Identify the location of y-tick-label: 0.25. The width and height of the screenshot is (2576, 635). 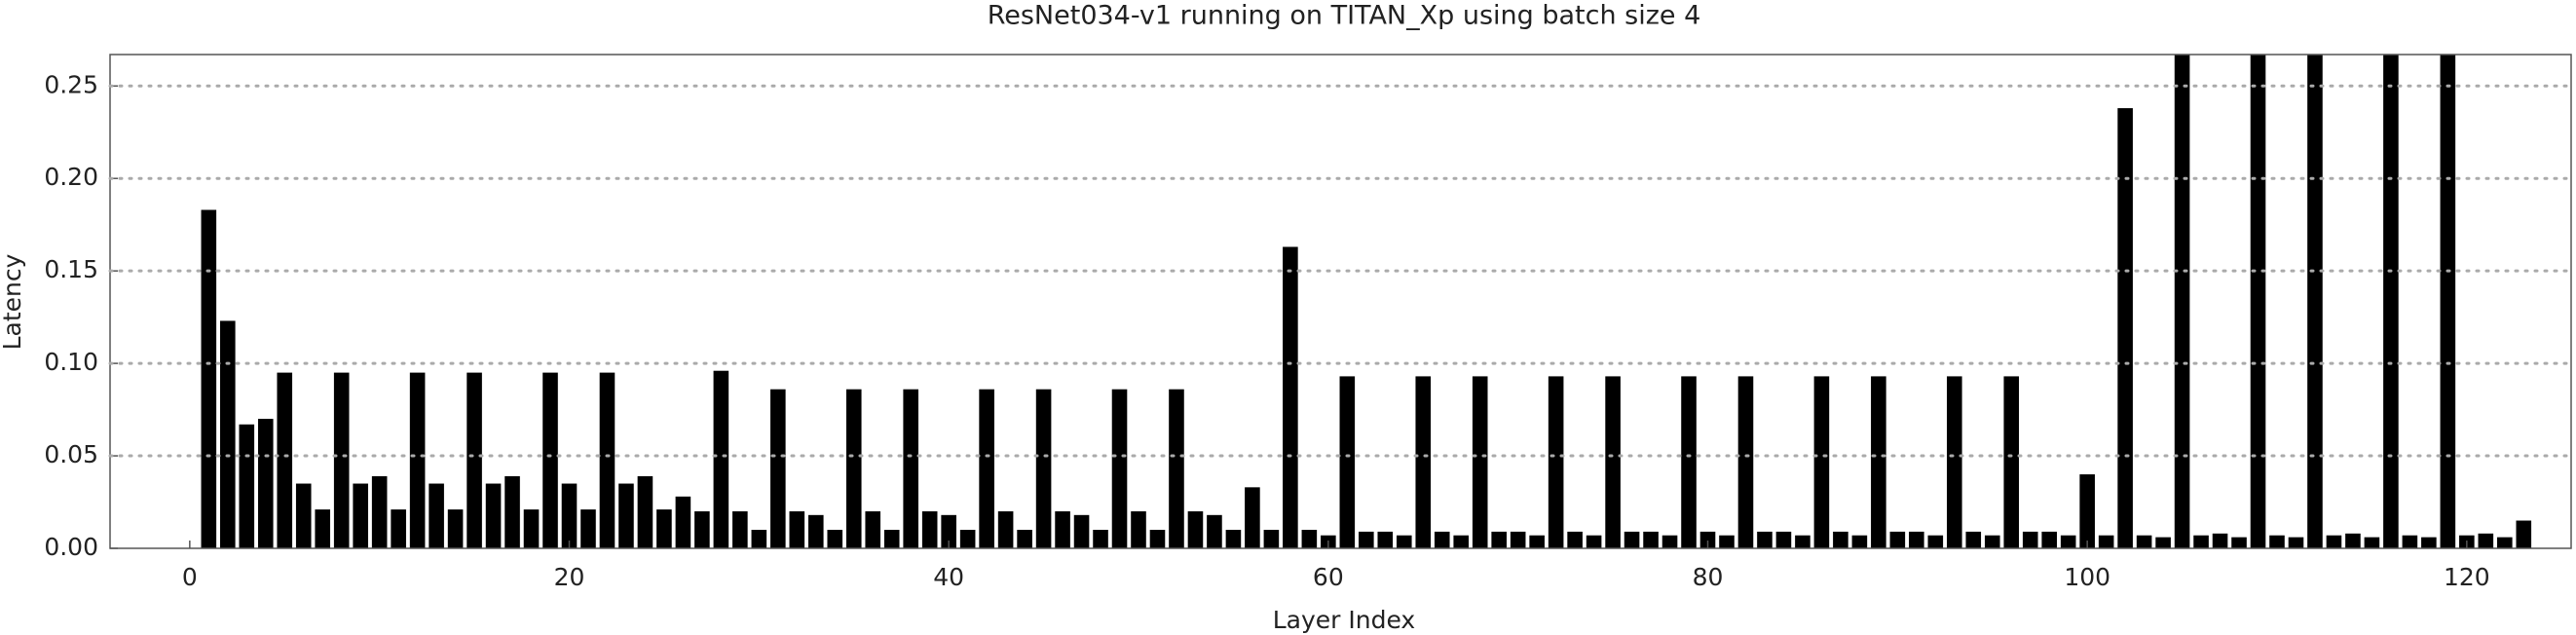
(71, 84).